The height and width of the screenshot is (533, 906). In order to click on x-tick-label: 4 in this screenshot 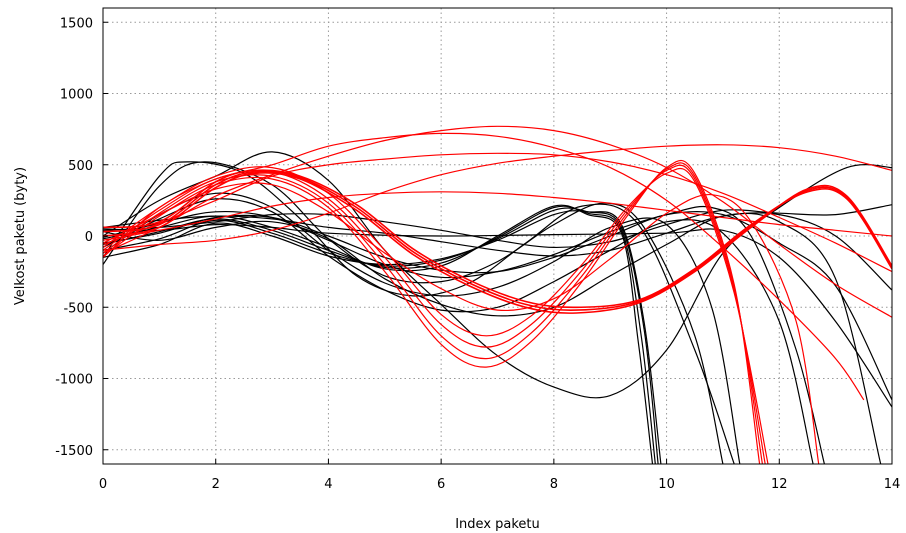, I will do `click(328, 484)`.